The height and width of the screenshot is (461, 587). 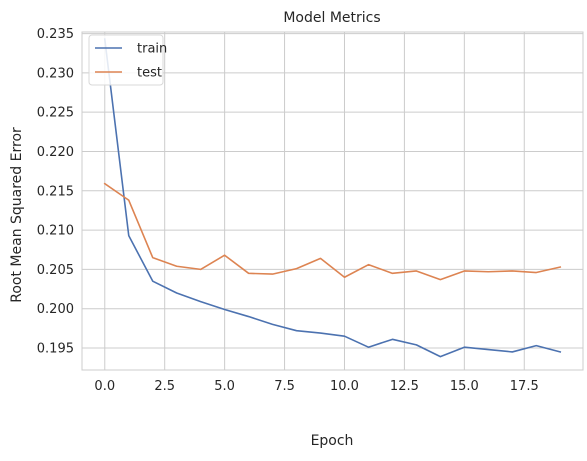 I want to click on x-tick-label: 0.0, so click(x=104, y=386).